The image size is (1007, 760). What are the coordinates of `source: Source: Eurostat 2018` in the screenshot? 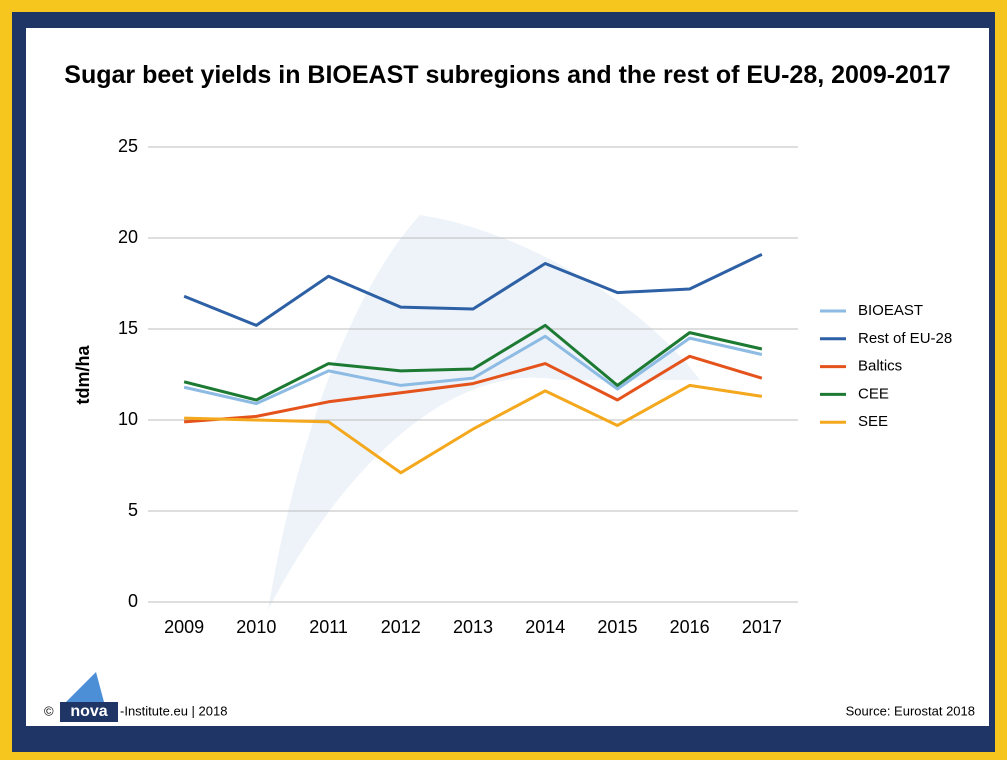 It's located at (910, 710).